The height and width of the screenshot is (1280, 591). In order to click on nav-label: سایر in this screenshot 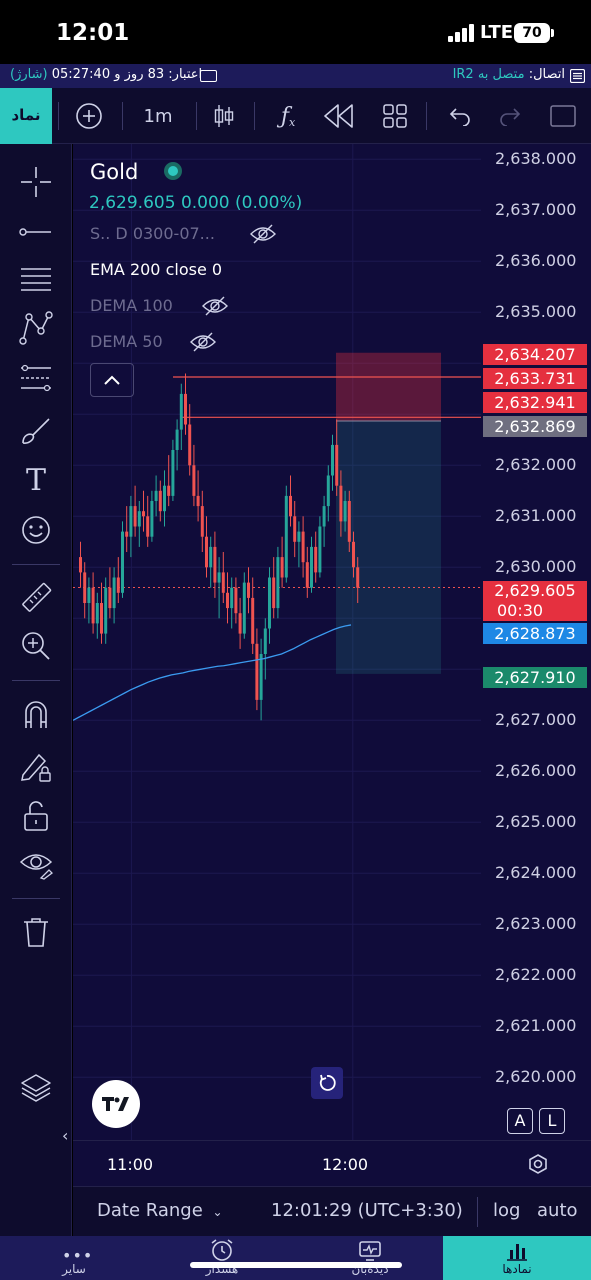, I will do `click(74, 1269)`.